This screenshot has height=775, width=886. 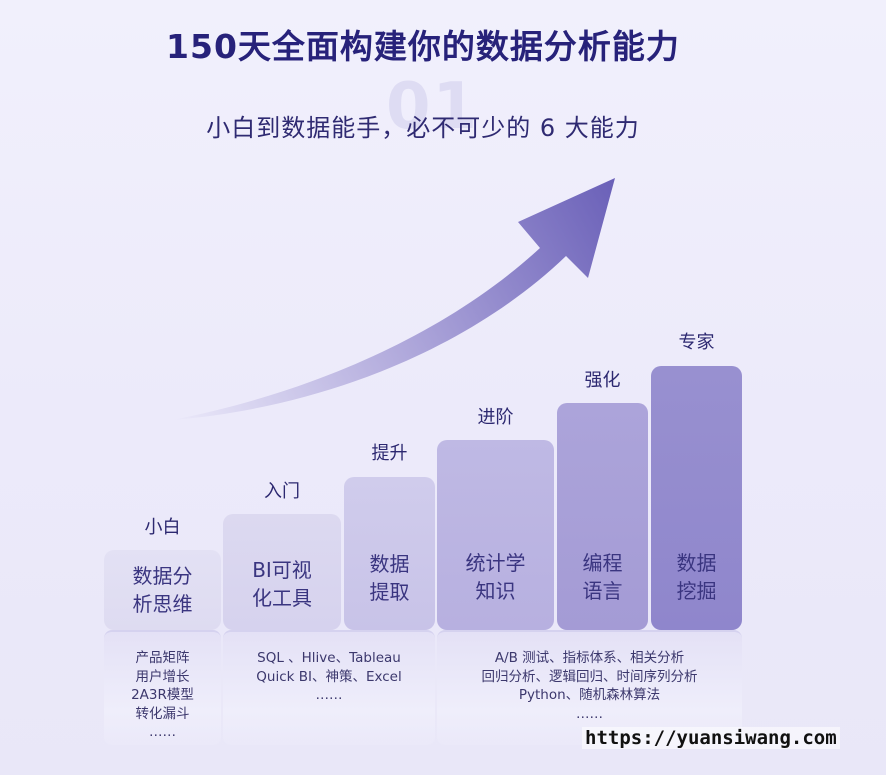 I want to click on detail-line: SQL 、Hlive、Tableau, so click(x=329, y=658).